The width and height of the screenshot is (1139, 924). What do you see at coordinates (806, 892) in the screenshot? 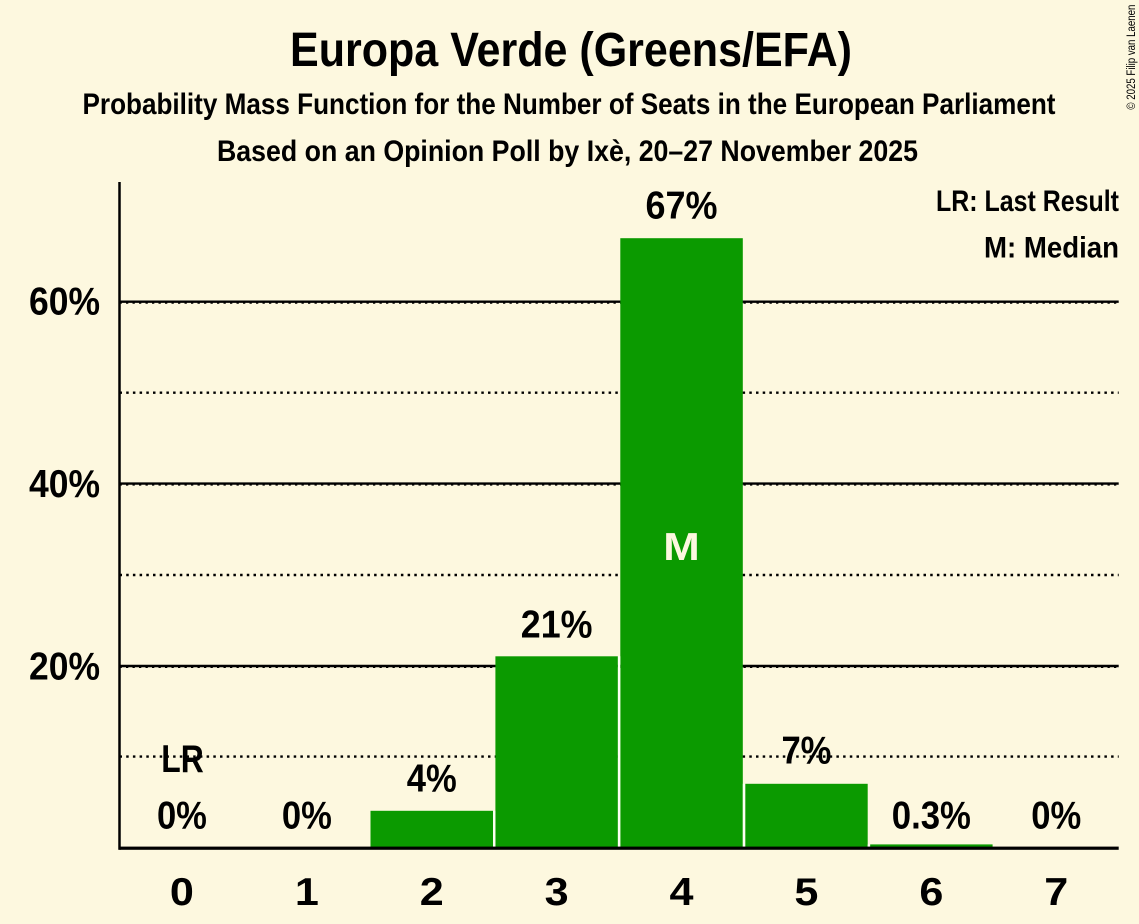
I see `svg-text: 5` at bounding box center [806, 892].